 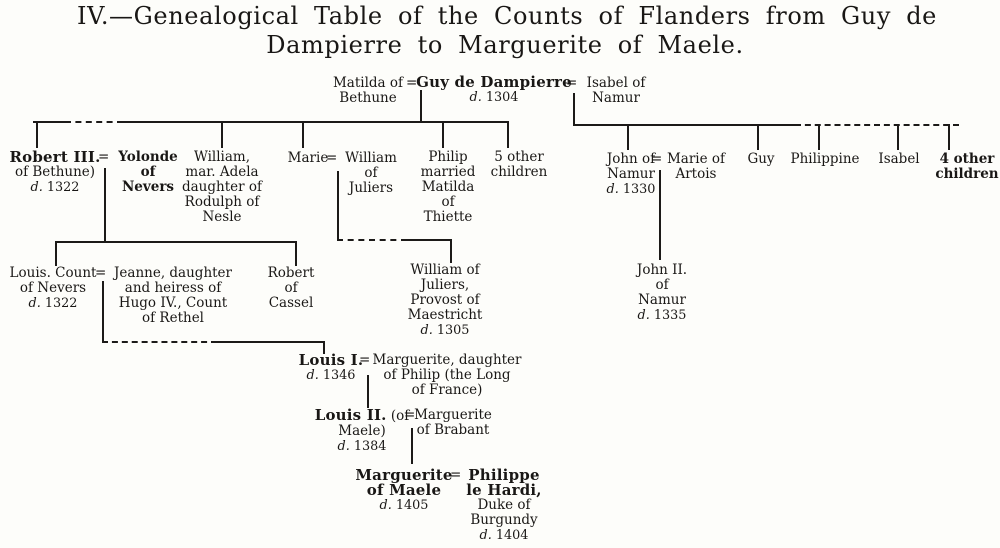 I want to click on connector-williamjuliers-lead, so click(x=451, y=251).